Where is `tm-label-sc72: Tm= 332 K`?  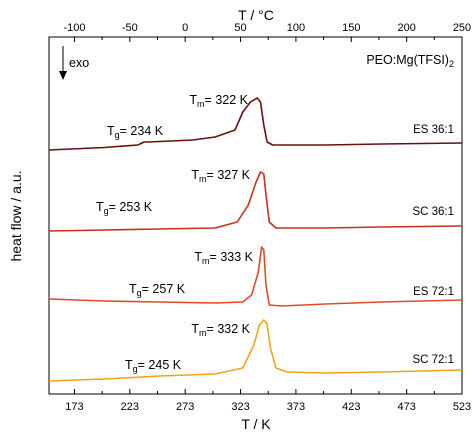
tm-label-sc72: Tm= 332 K is located at coordinates (220, 330).